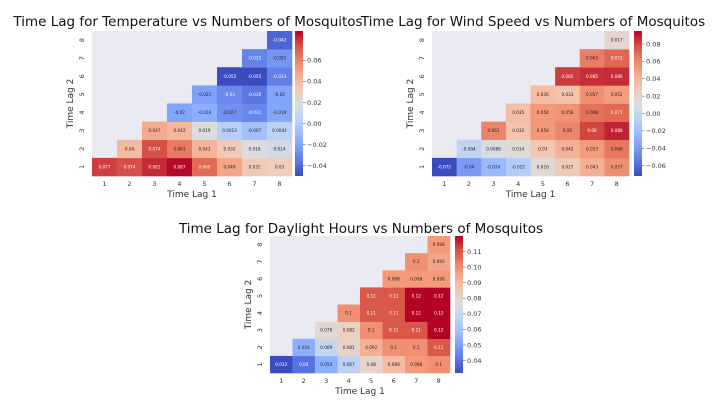 Image resolution: width=720 pixels, height=405 pixels. What do you see at coordinates (493, 148) in the screenshot?
I see `cell-value-label: 0.0086` at bounding box center [493, 148].